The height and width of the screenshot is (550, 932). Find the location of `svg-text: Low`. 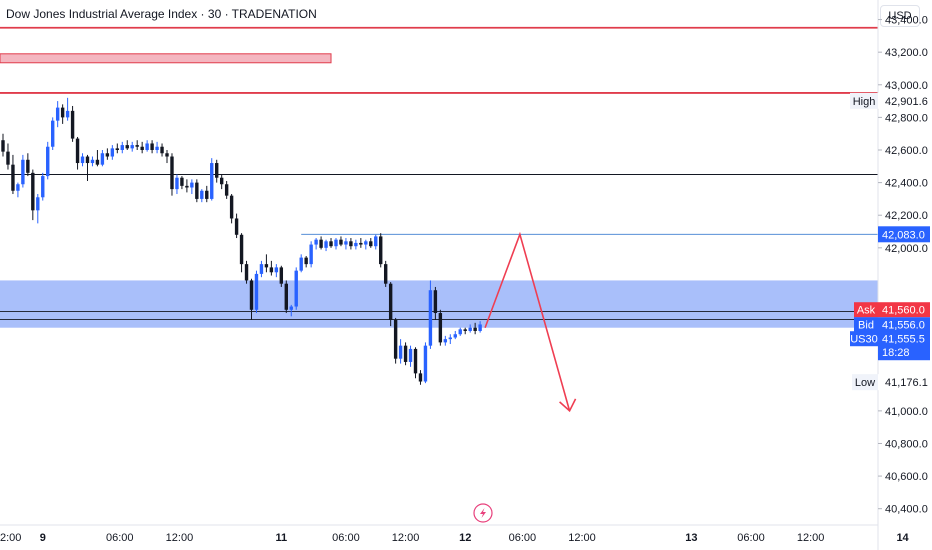

svg-text: Low is located at coordinates (865, 383).